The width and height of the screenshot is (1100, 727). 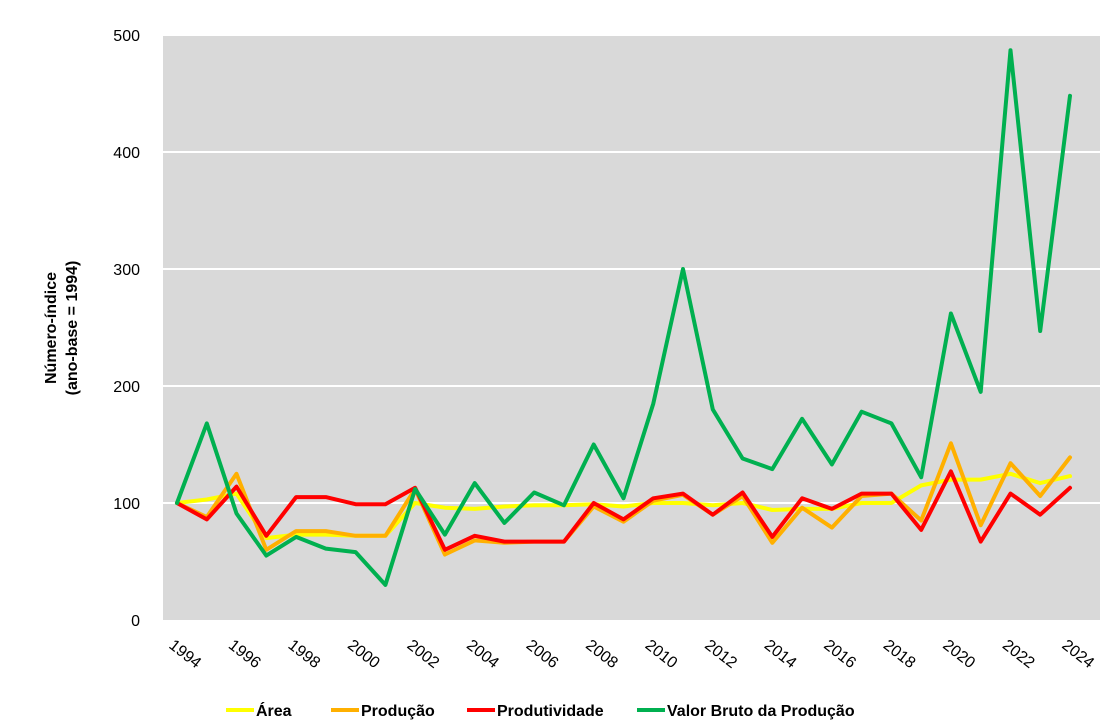 What do you see at coordinates (274, 710) in the screenshot?
I see `legend-label: Área` at bounding box center [274, 710].